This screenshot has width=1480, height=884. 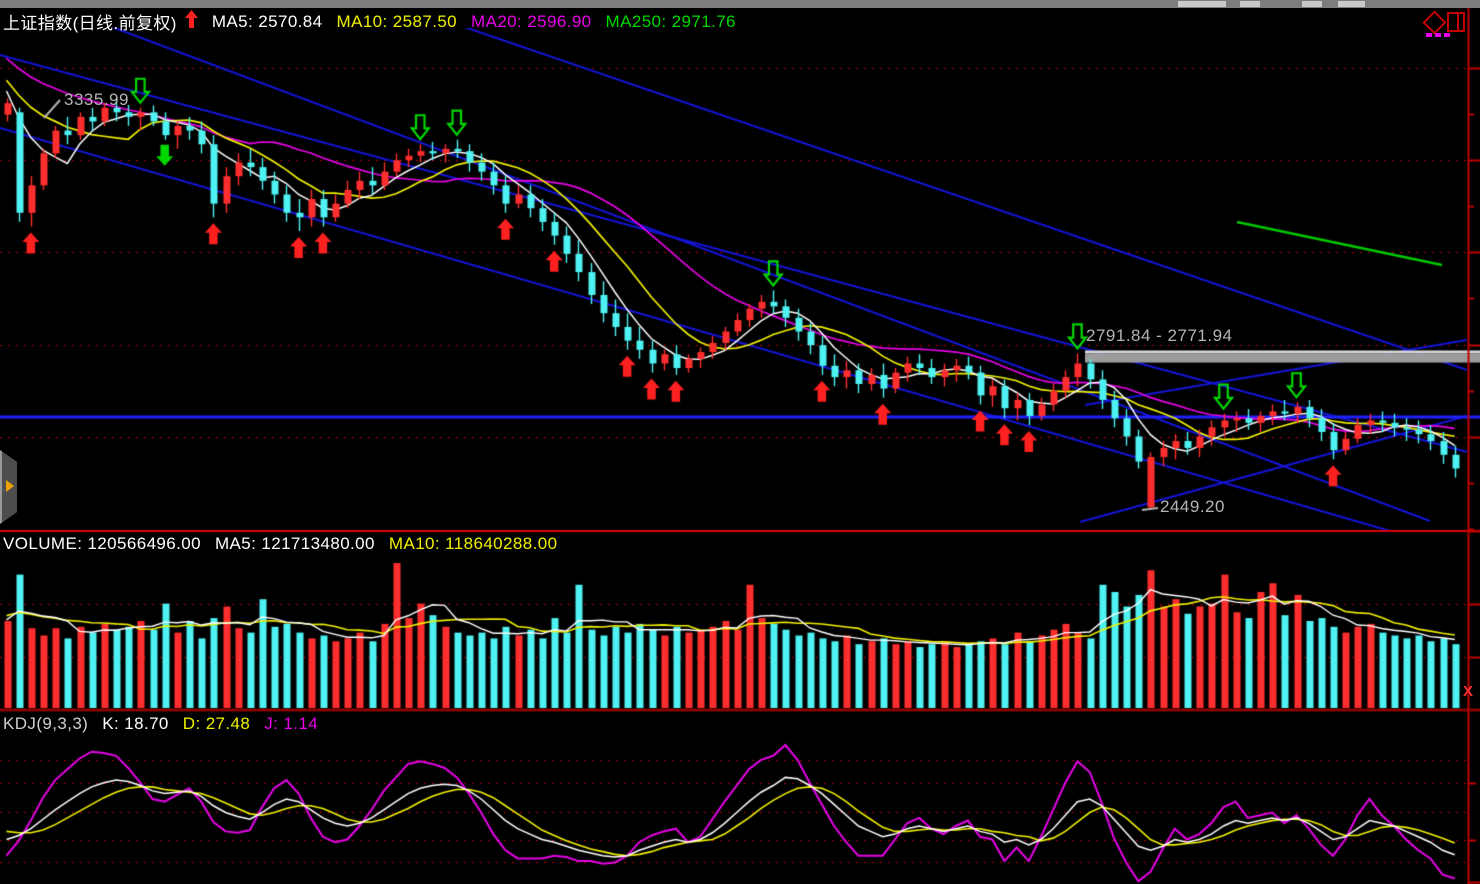 I want to click on volume-value: VOLUME: 120566496.00, so click(x=102, y=543).